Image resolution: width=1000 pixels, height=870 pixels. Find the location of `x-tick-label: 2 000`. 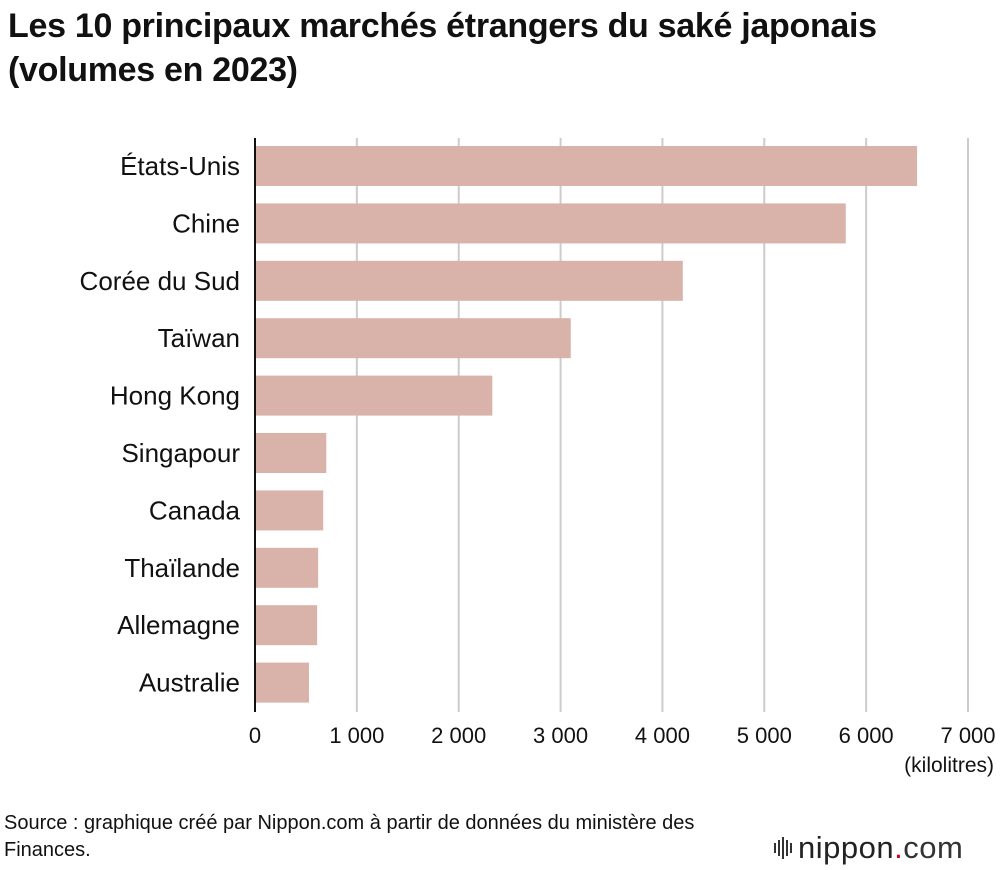

x-tick-label: 2 000 is located at coordinates (458, 735).